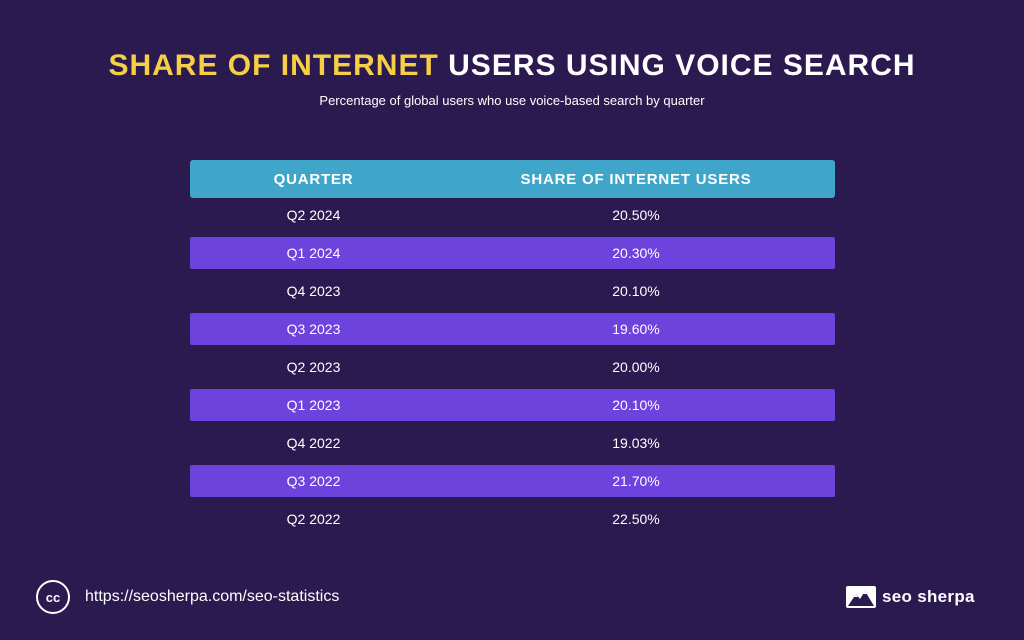 The height and width of the screenshot is (640, 1024). Describe the element at coordinates (682, 65) in the screenshot. I see `title-rest: USERS USING VOICE SEARCH` at that location.